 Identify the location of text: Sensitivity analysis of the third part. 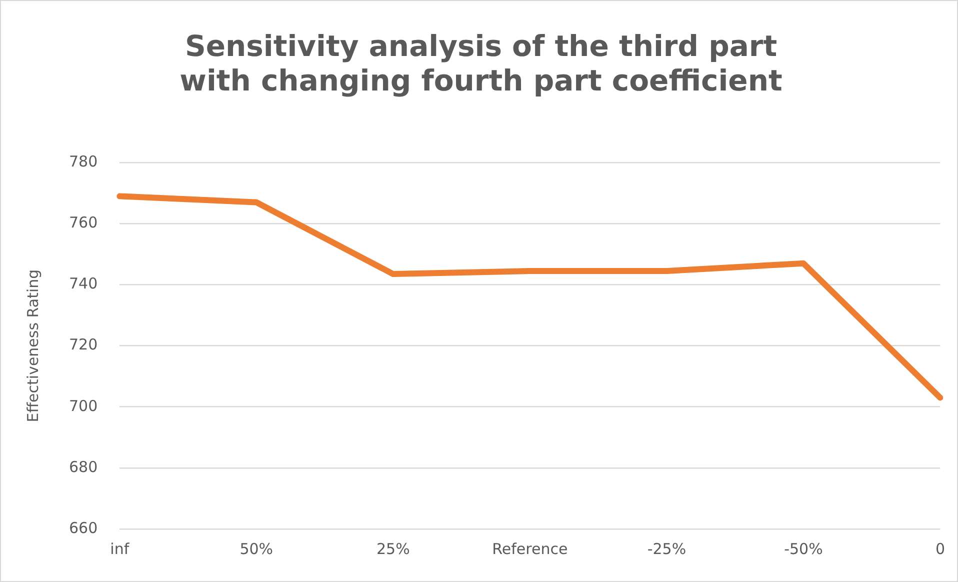
(481, 45).